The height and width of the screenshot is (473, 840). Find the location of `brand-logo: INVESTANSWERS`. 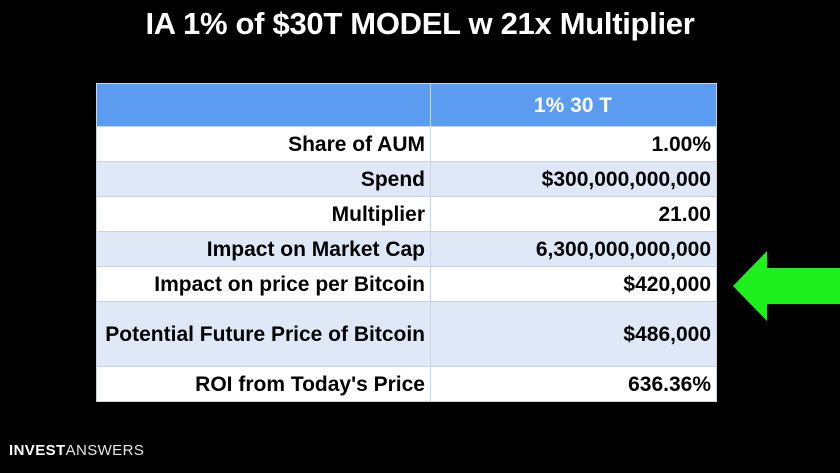

brand-logo: INVESTANSWERS is located at coordinates (76, 450).